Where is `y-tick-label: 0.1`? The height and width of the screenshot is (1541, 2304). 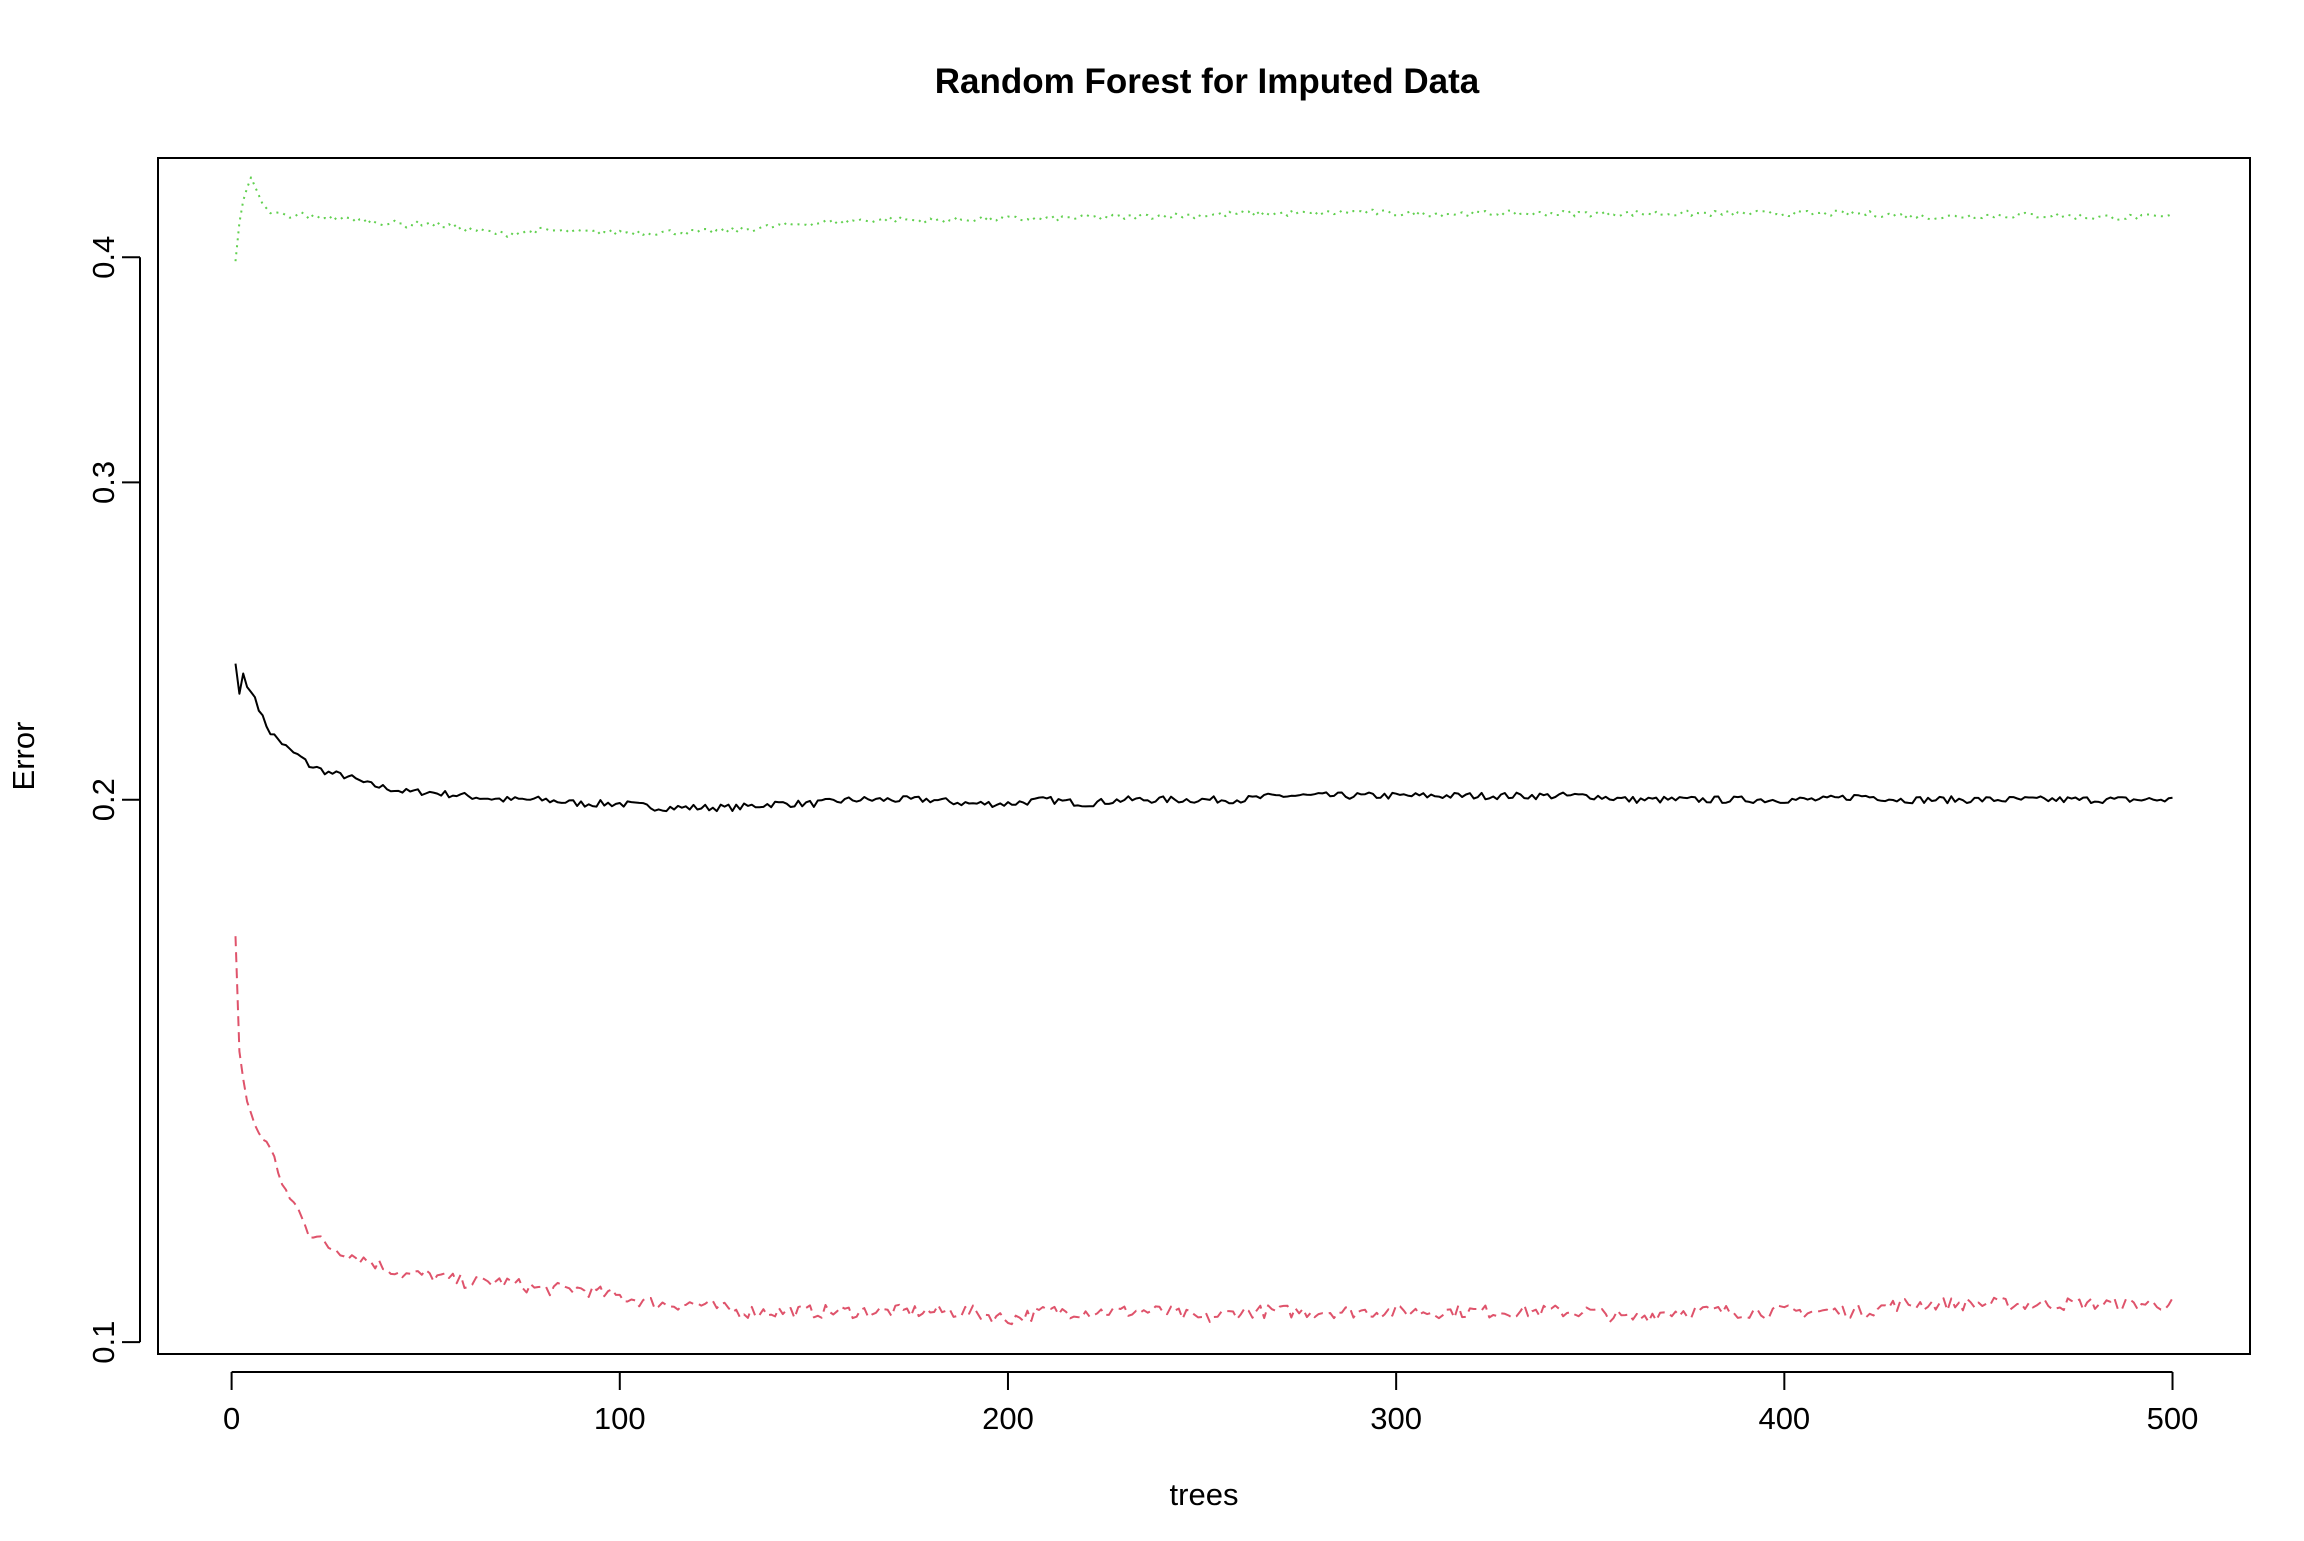
y-tick-label: 0.1 is located at coordinates (103, 1342).